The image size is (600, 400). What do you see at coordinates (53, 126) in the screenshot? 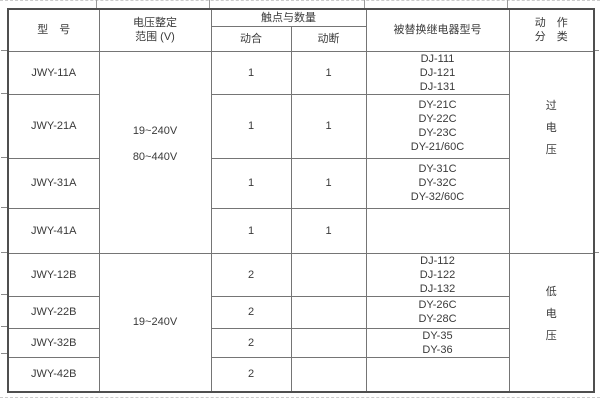
I see `model-cell: JWY-21A` at bounding box center [53, 126].